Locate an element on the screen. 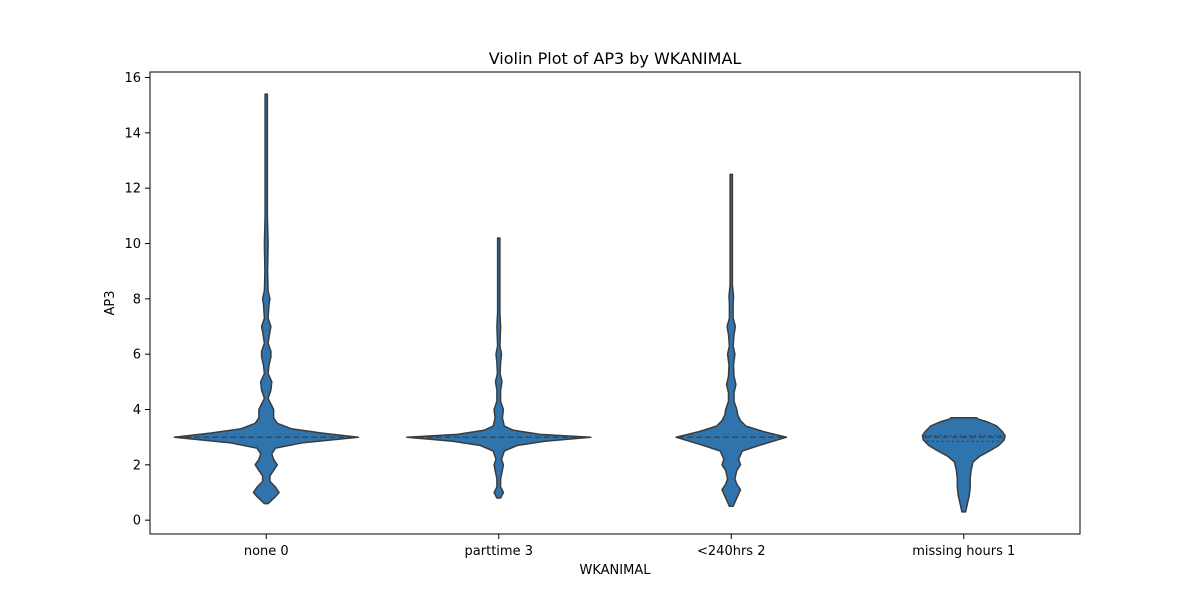  y-tick-label: 4 is located at coordinates (137, 410).